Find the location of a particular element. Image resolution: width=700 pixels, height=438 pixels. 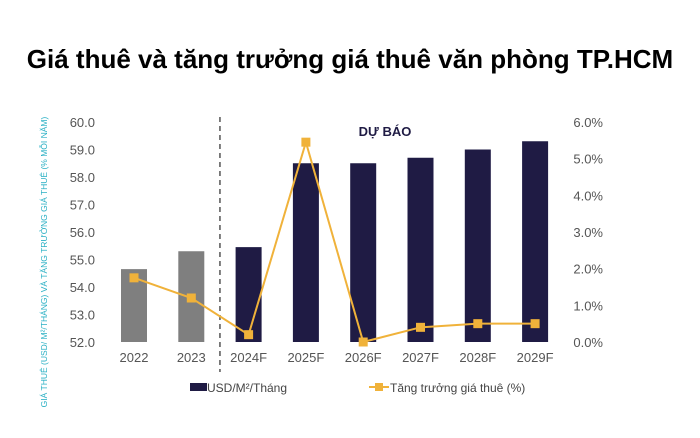

y2-tick-label: 4.0% is located at coordinates (588, 195).